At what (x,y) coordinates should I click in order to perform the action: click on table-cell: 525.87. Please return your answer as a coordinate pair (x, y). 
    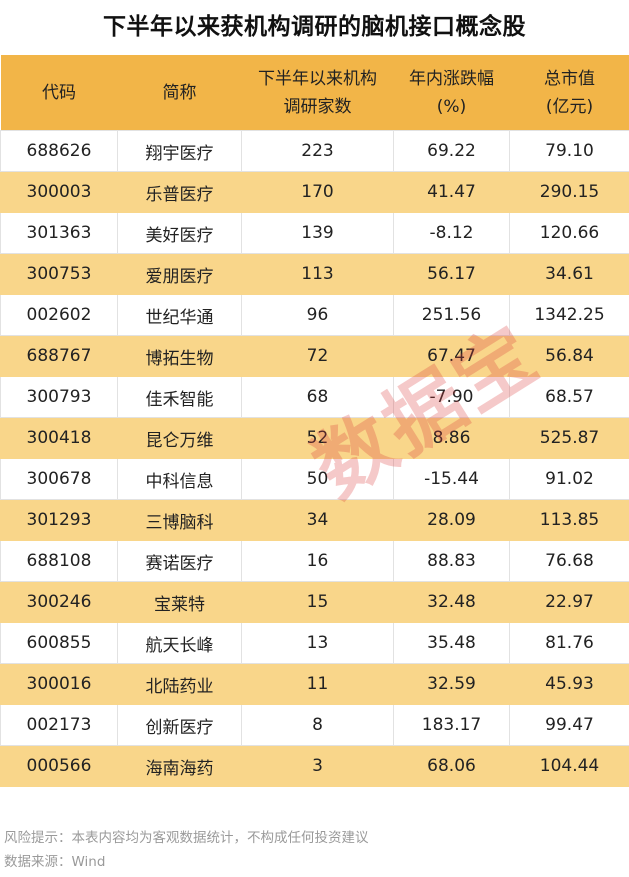
    Looking at the image, I should click on (569, 438).